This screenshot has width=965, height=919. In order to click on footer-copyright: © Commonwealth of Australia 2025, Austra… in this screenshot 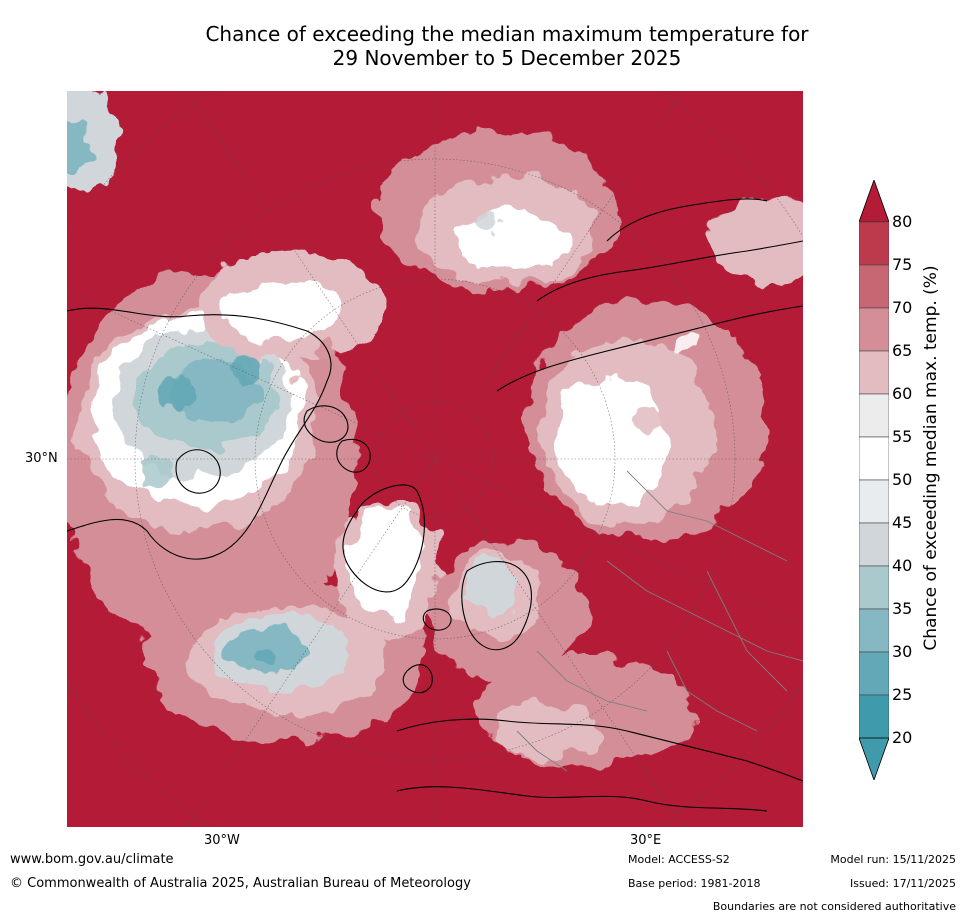, I will do `click(240, 883)`.